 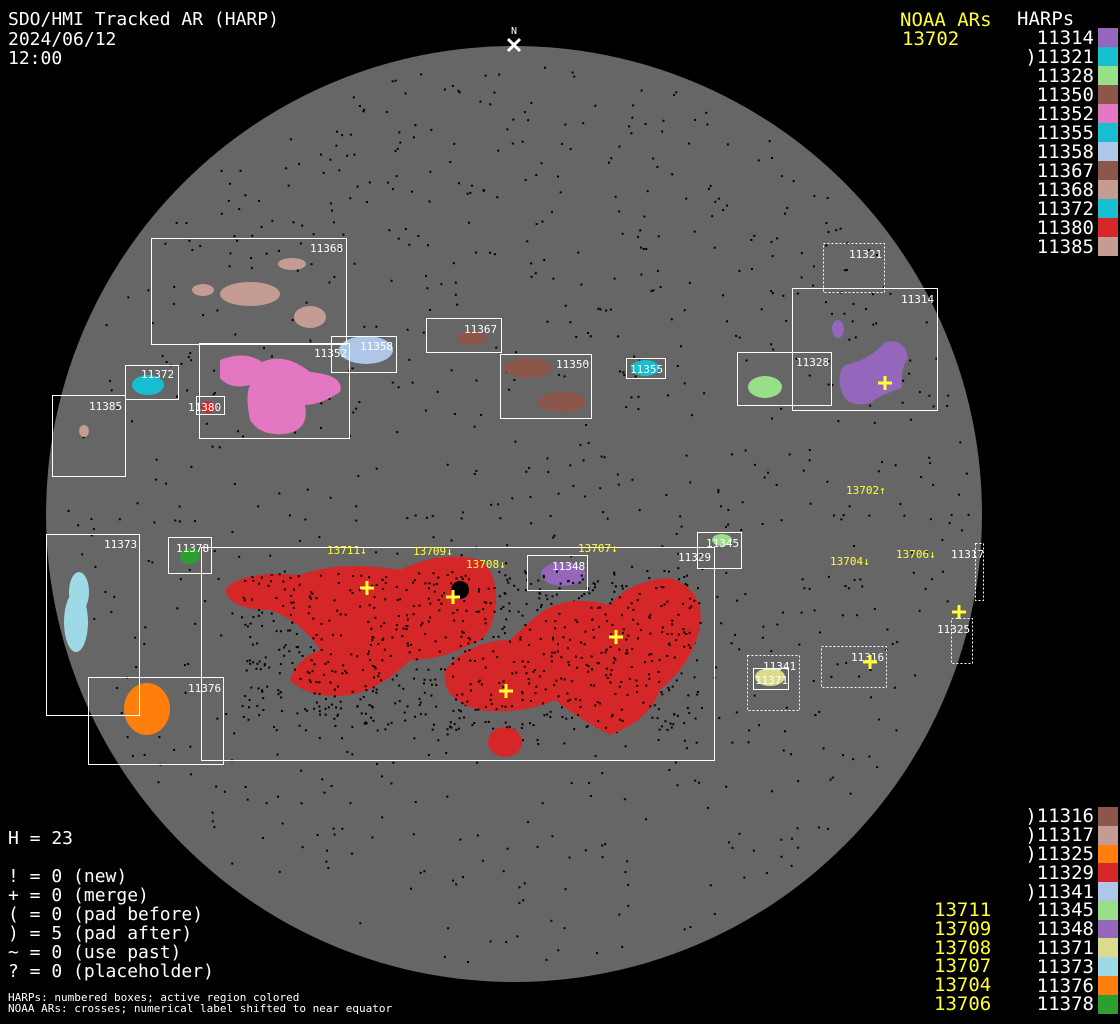 What do you see at coordinates (249, 291) in the screenshot?
I see `harp-box-11368: 11368` at bounding box center [249, 291].